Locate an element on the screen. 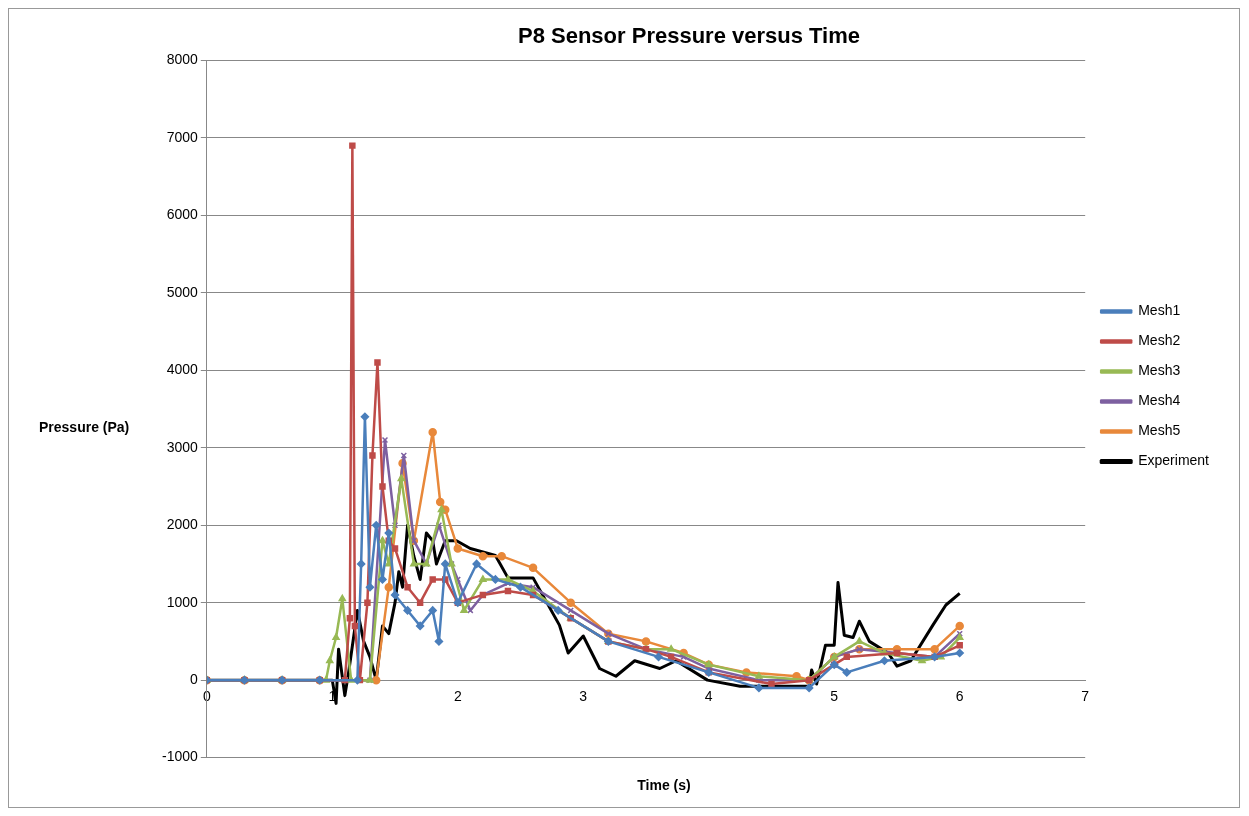  legend-label: Mesh5 is located at coordinates (1159, 430).